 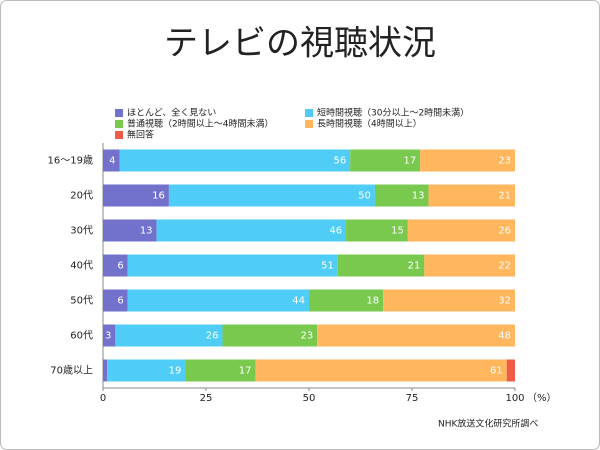 What do you see at coordinates (496, 371) in the screenshot?
I see `data-label: 61` at bounding box center [496, 371].